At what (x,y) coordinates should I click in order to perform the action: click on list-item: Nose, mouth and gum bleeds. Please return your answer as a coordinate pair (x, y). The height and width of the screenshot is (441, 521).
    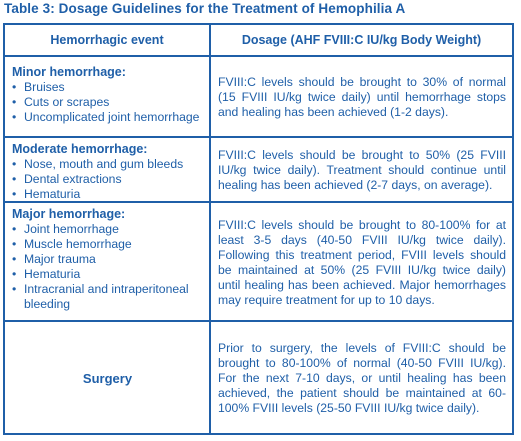
    Looking at the image, I should click on (107, 164).